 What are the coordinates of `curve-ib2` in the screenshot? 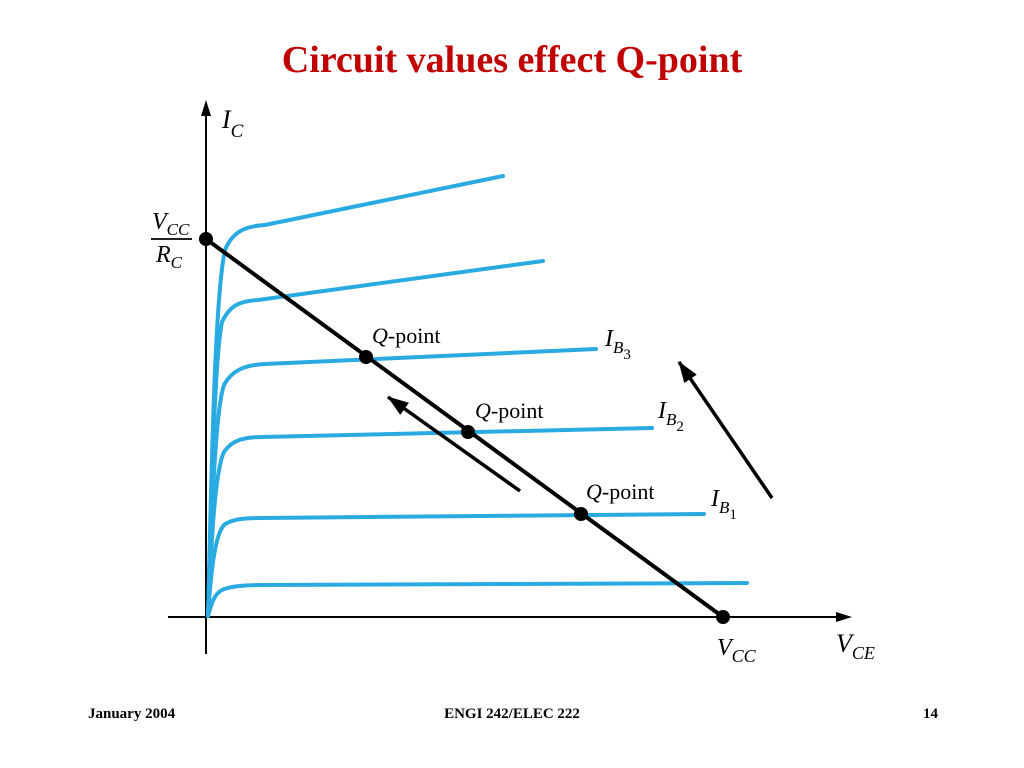 It's located at (456, 565).